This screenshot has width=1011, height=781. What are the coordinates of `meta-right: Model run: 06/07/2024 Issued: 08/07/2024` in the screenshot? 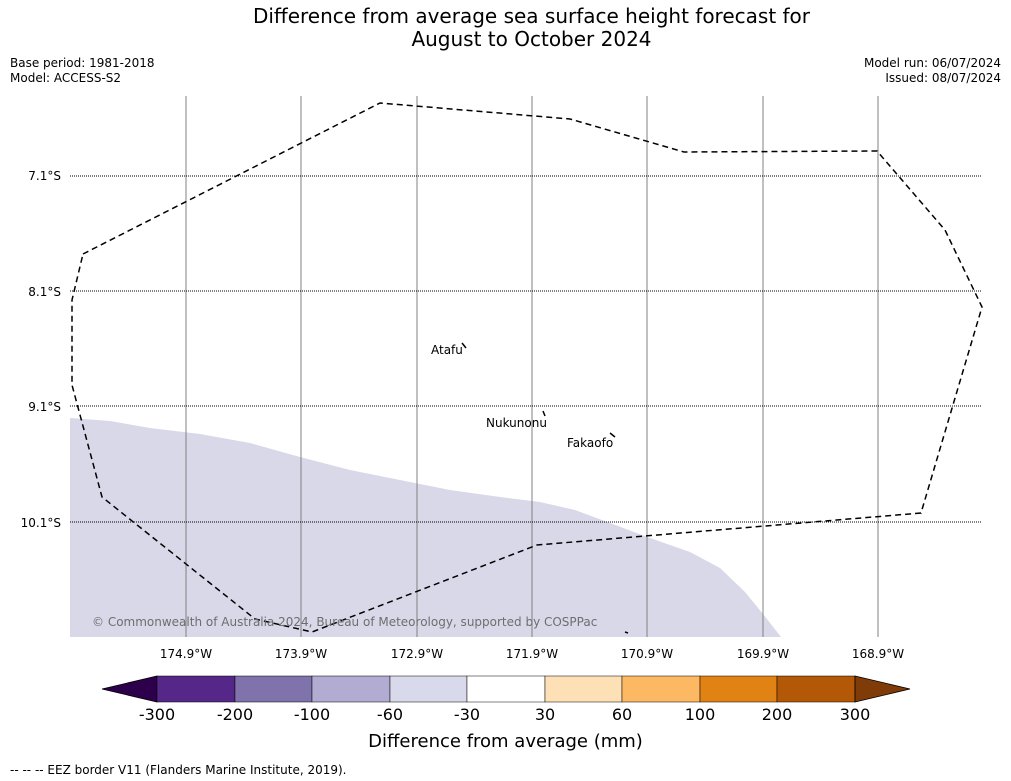 It's located at (932, 71).